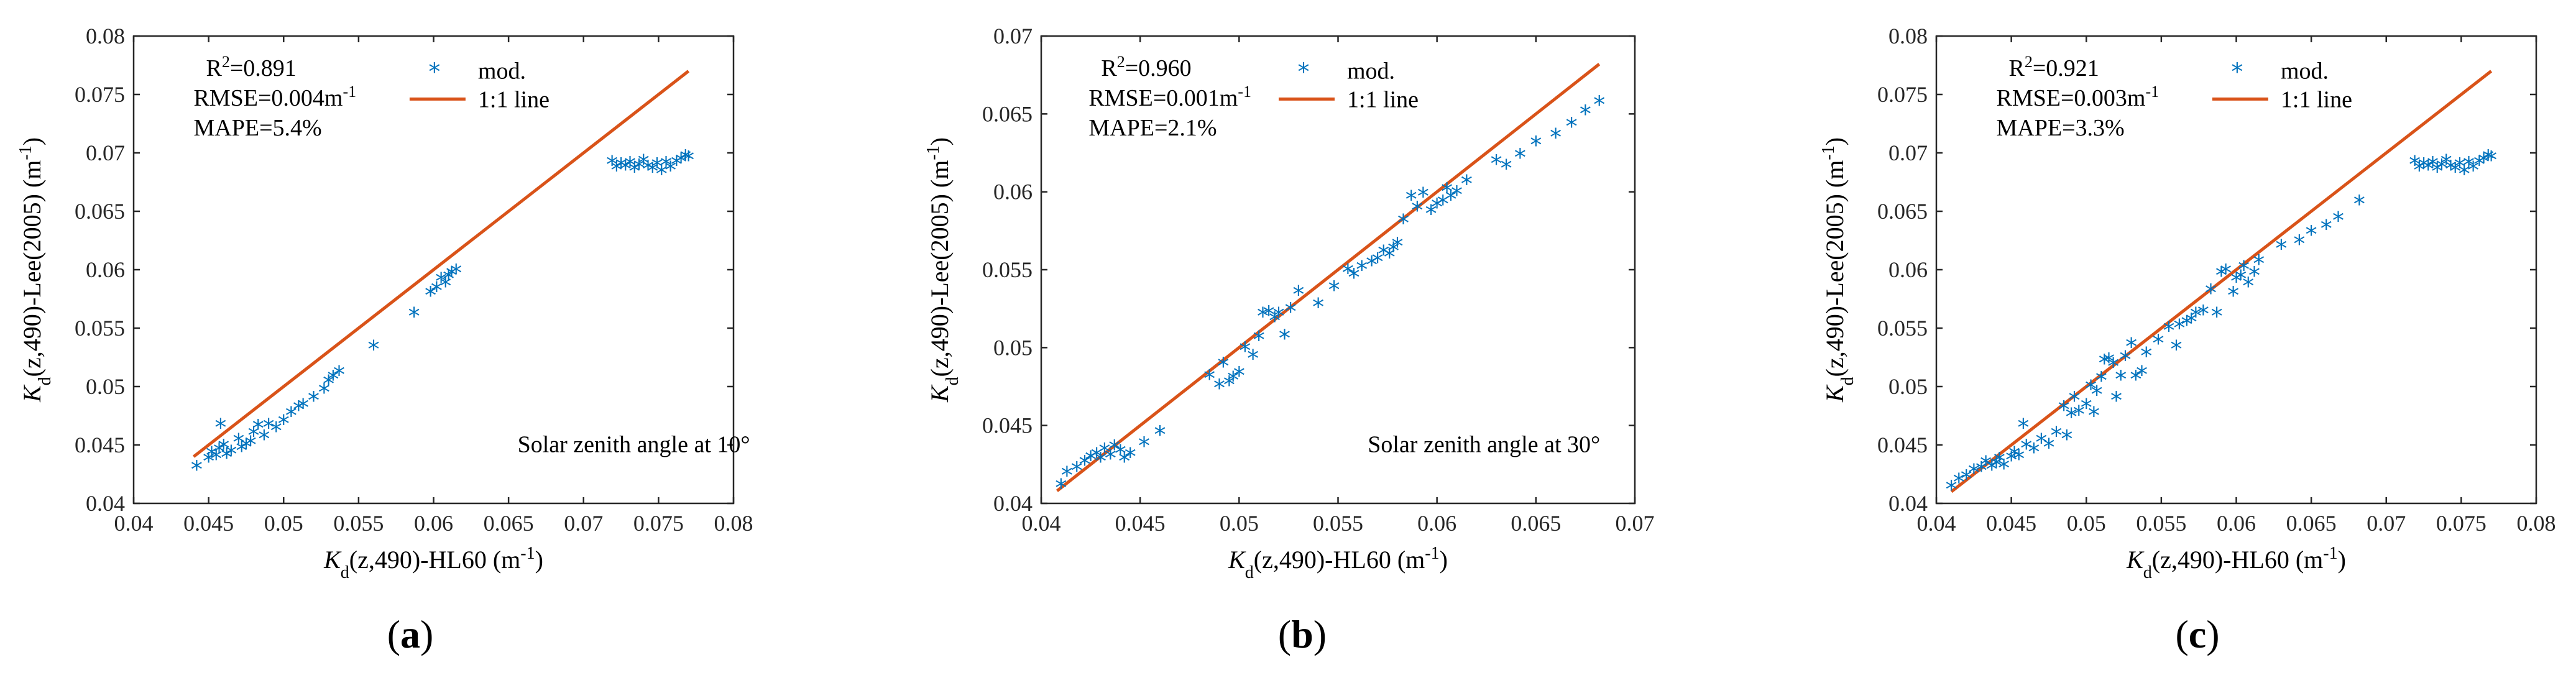 Image resolution: width=2576 pixels, height=678 pixels. I want to click on y-tick-label: 0.075, so click(100, 94).